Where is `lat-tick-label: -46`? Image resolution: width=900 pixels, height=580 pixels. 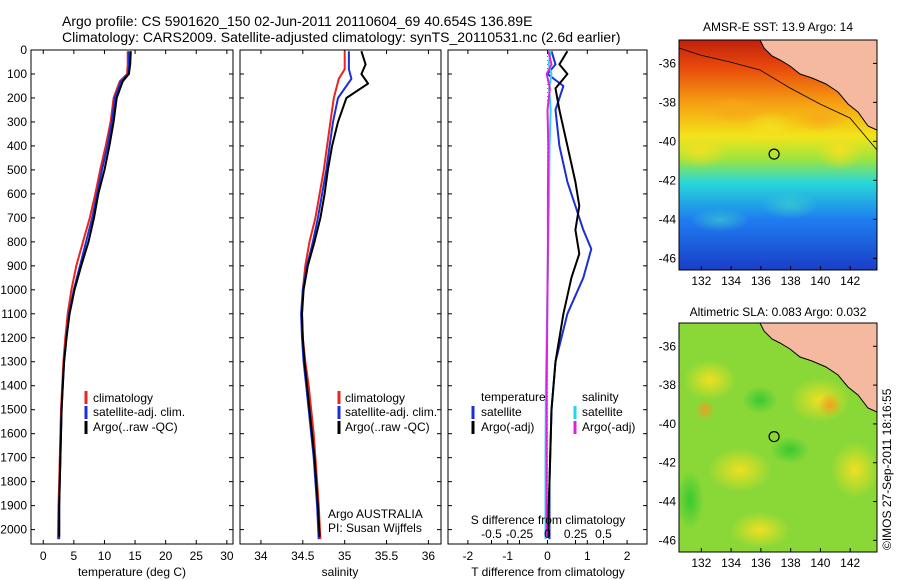 lat-tick-label: -46 is located at coordinates (668, 258).